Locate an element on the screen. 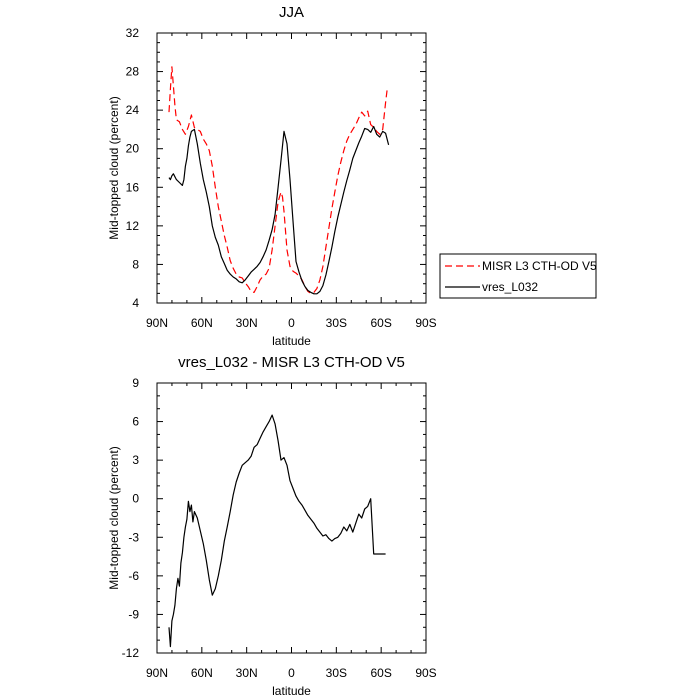 The height and width of the screenshot is (700, 700). y-tick-label: 24 is located at coordinates (133, 110).